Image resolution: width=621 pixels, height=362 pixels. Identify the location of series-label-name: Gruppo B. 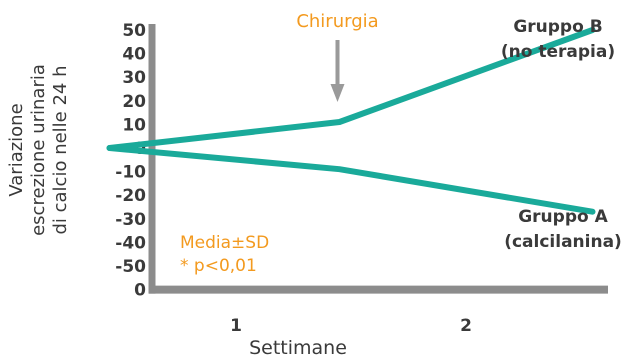
(557, 27).